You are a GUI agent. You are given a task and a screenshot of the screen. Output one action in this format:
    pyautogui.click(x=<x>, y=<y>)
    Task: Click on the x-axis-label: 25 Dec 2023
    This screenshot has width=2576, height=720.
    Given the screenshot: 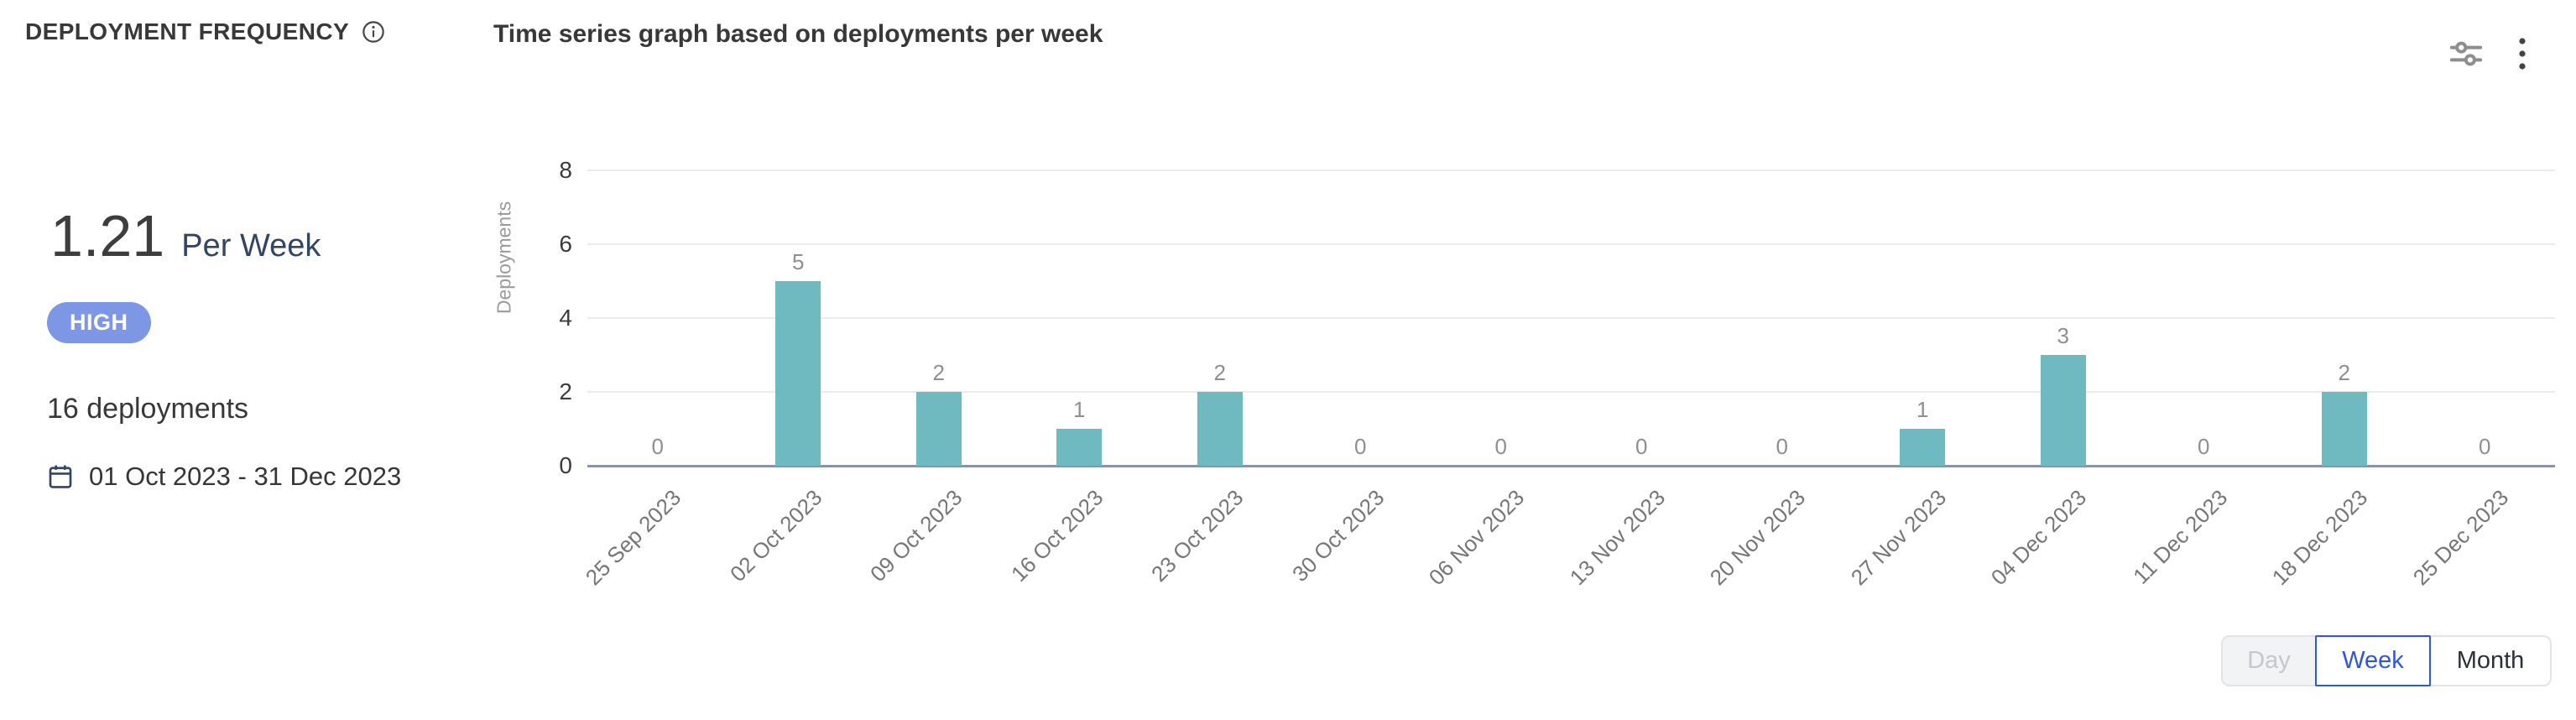 What is the action you would take?
    pyautogui.click(x=2460, y=537)
    